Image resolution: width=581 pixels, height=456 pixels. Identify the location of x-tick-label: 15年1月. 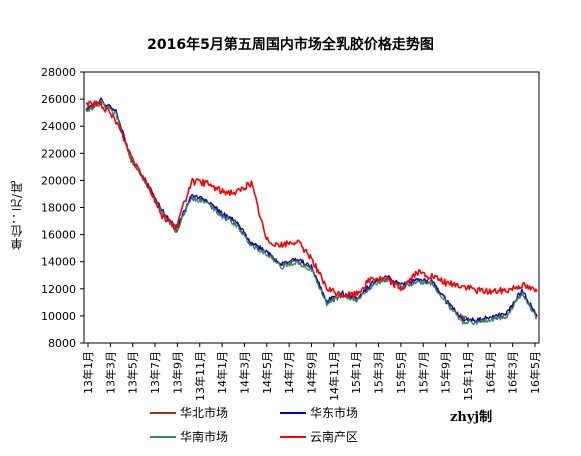
(356, 372).